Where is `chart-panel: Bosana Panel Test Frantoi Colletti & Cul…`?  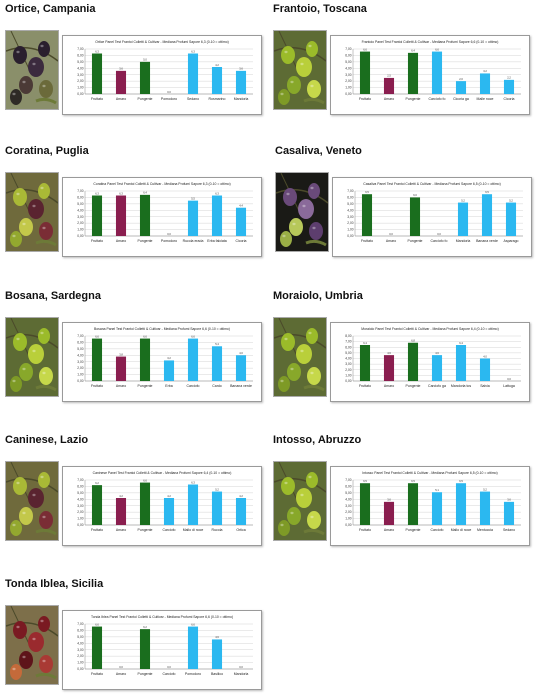 chart-panel: Bosana Panel Test Frantoi Colletti & Cul… is located at coordinates (162, 362).